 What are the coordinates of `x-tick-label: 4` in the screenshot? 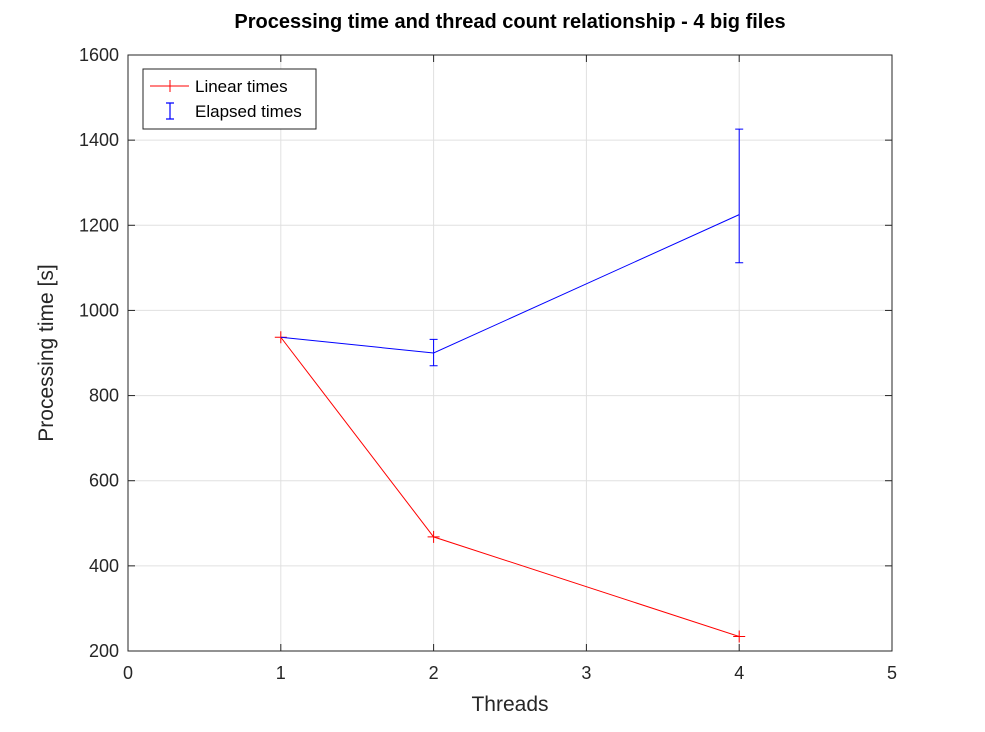 It's located at (739, 673).